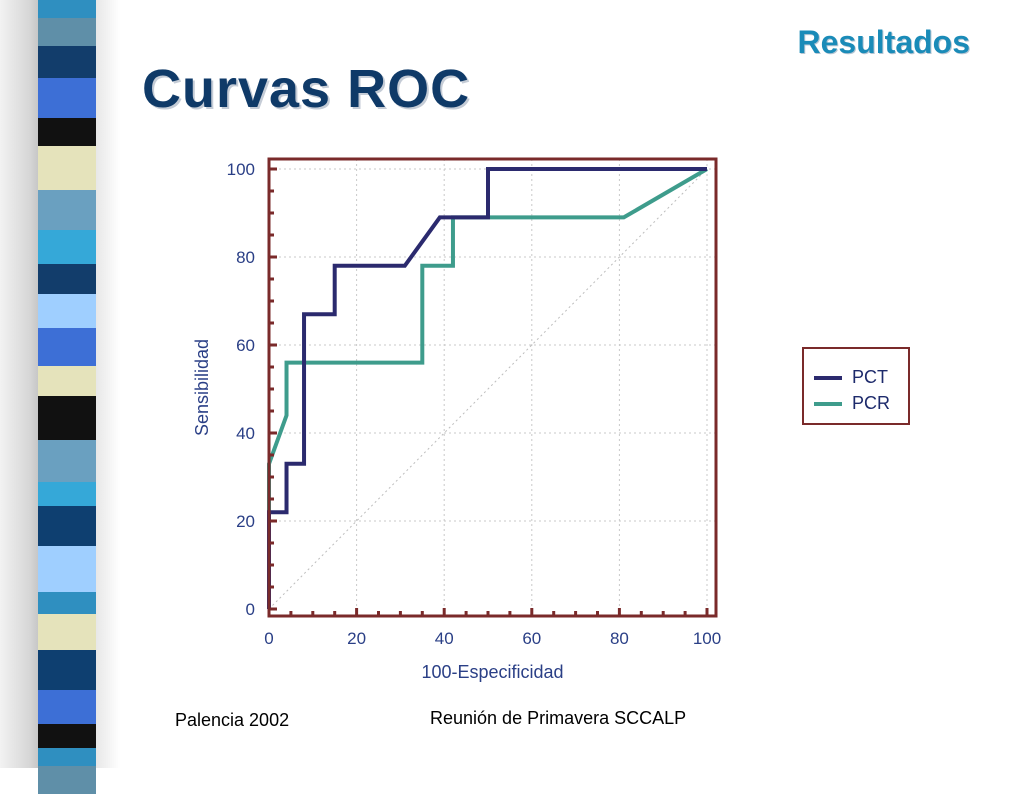 Image resolution: width=1024 pixels, height=794 pixels. Describe the element at coordinates (241, 169) in the screenshot. I see `y-tick-label: 100` at that location.